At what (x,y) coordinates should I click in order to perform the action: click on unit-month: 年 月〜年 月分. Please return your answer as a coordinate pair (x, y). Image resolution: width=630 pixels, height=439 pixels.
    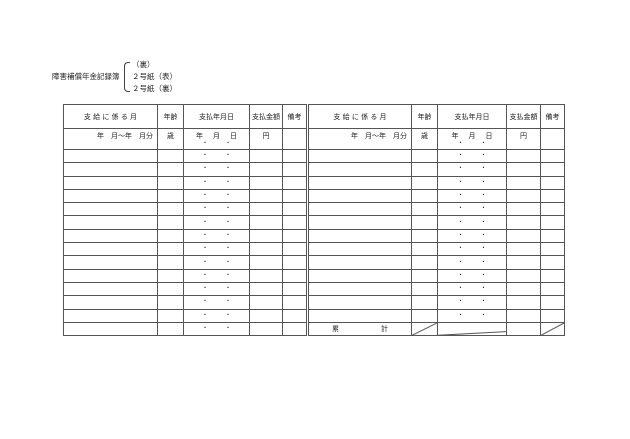
    Looking at the image, I should click on (359, 139).